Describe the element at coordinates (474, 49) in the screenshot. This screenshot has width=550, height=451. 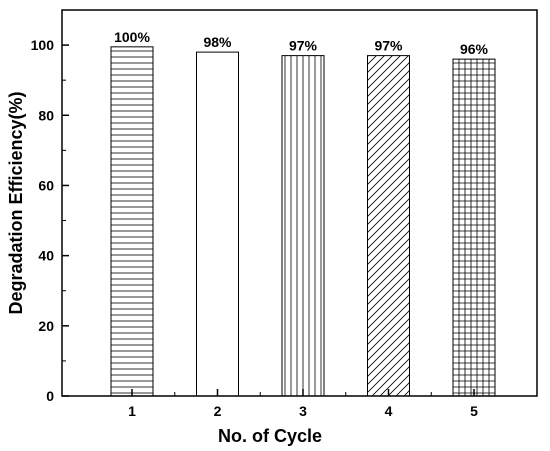
I see `value-label: 96%` at that location.